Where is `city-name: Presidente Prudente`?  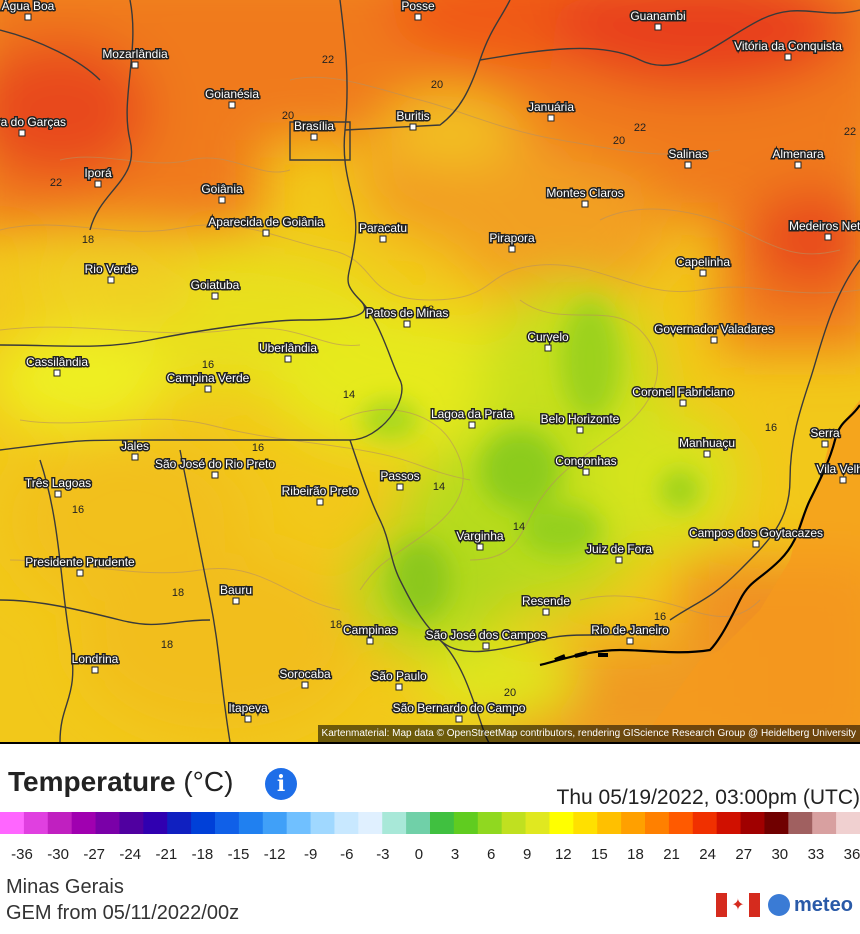
city-name: Presidente Prudente is located at coordinates (80, 562).